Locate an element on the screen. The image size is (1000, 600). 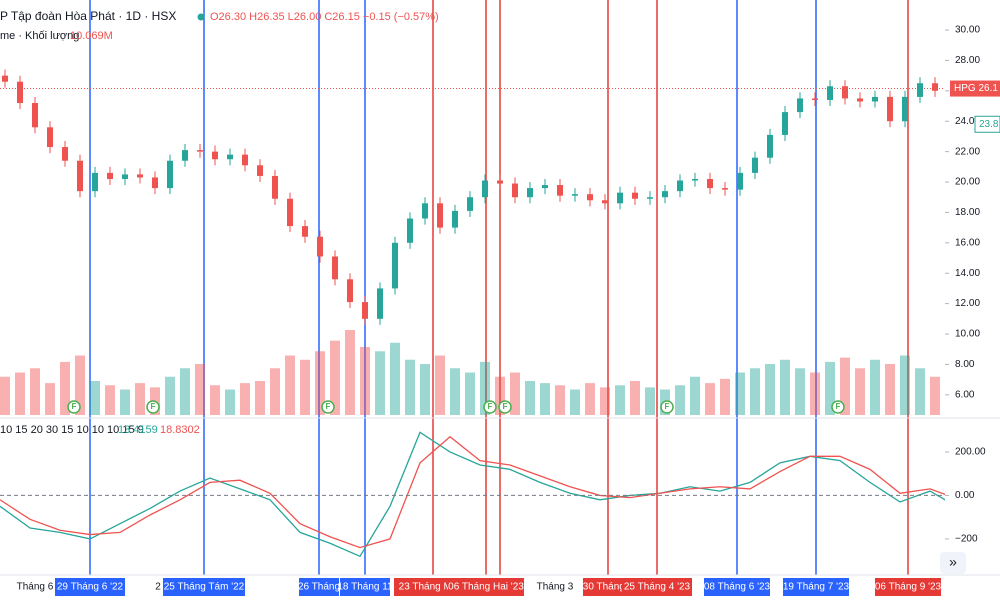
price-tag is located at coordinates (987, 124).